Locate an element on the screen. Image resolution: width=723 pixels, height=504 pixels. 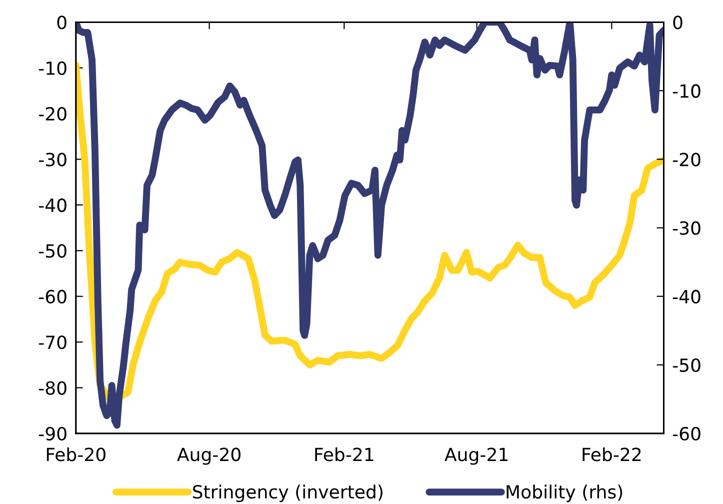
y-tick-label: -40 is located at coordinates (52, 205).